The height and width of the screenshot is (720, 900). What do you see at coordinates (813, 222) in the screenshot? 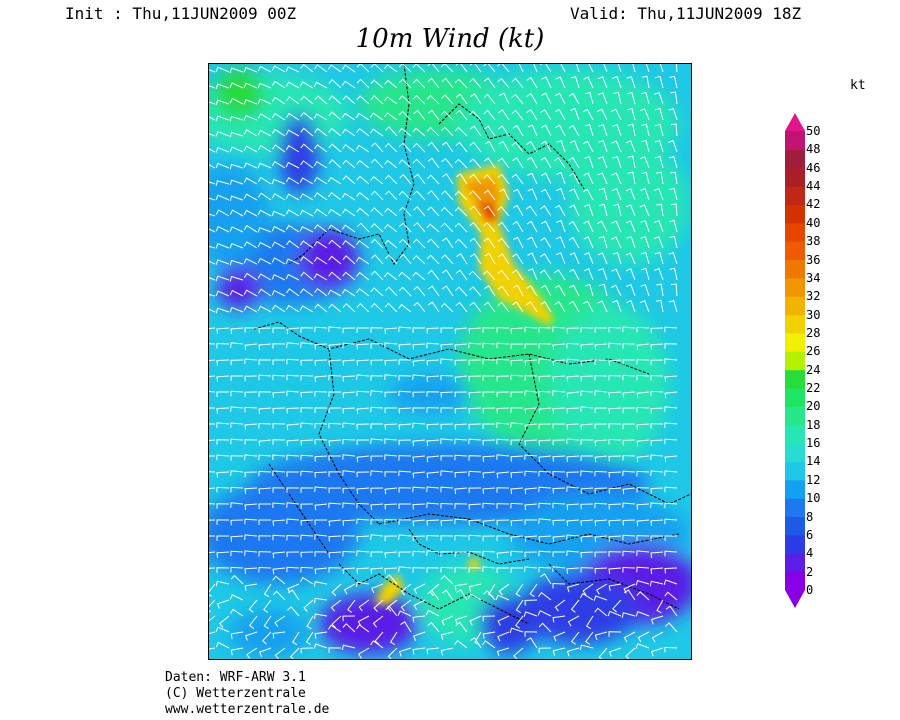
I see `colorbar-tick-label: 40` at bounding box center [813, 222].